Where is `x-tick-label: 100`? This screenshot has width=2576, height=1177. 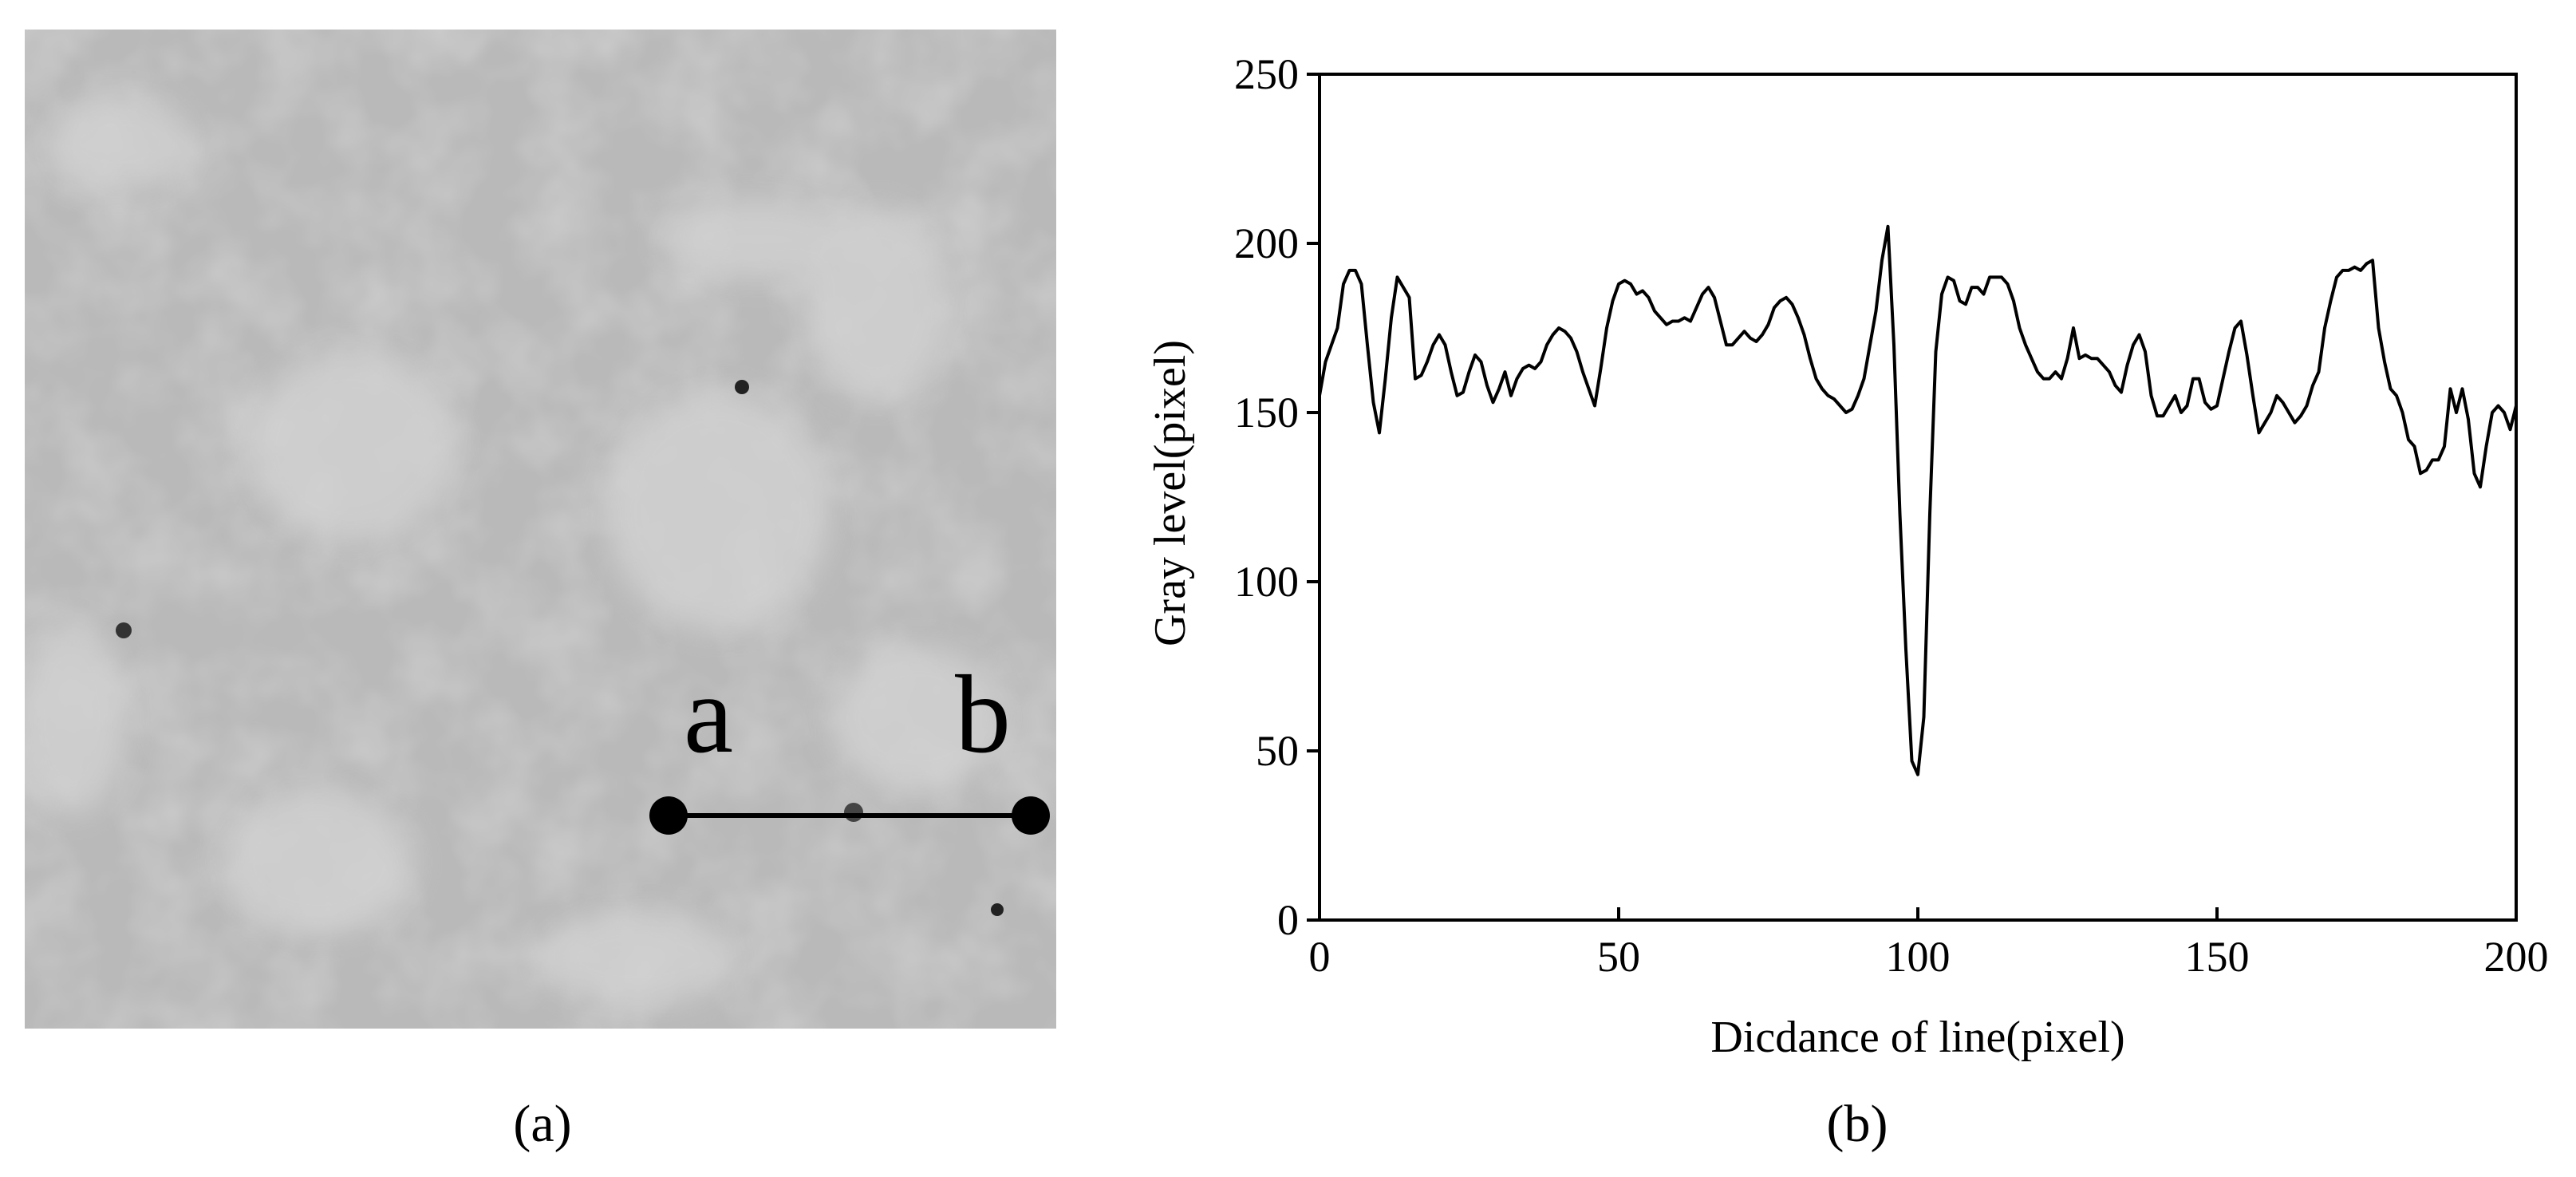
x-tick-label: 100 is located at coordinates (1918, 957).